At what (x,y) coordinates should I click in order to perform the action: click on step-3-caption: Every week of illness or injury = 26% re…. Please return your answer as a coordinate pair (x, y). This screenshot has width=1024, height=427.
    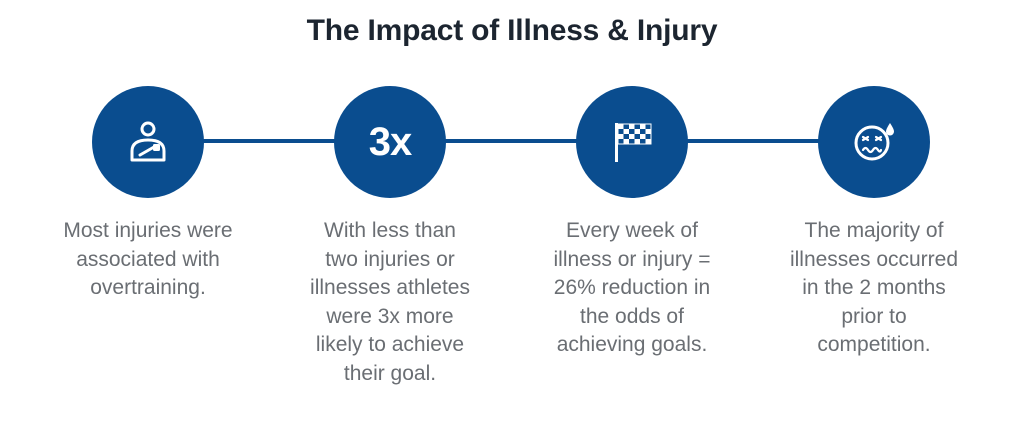
    Looking at the image, I should click on (632, 287).